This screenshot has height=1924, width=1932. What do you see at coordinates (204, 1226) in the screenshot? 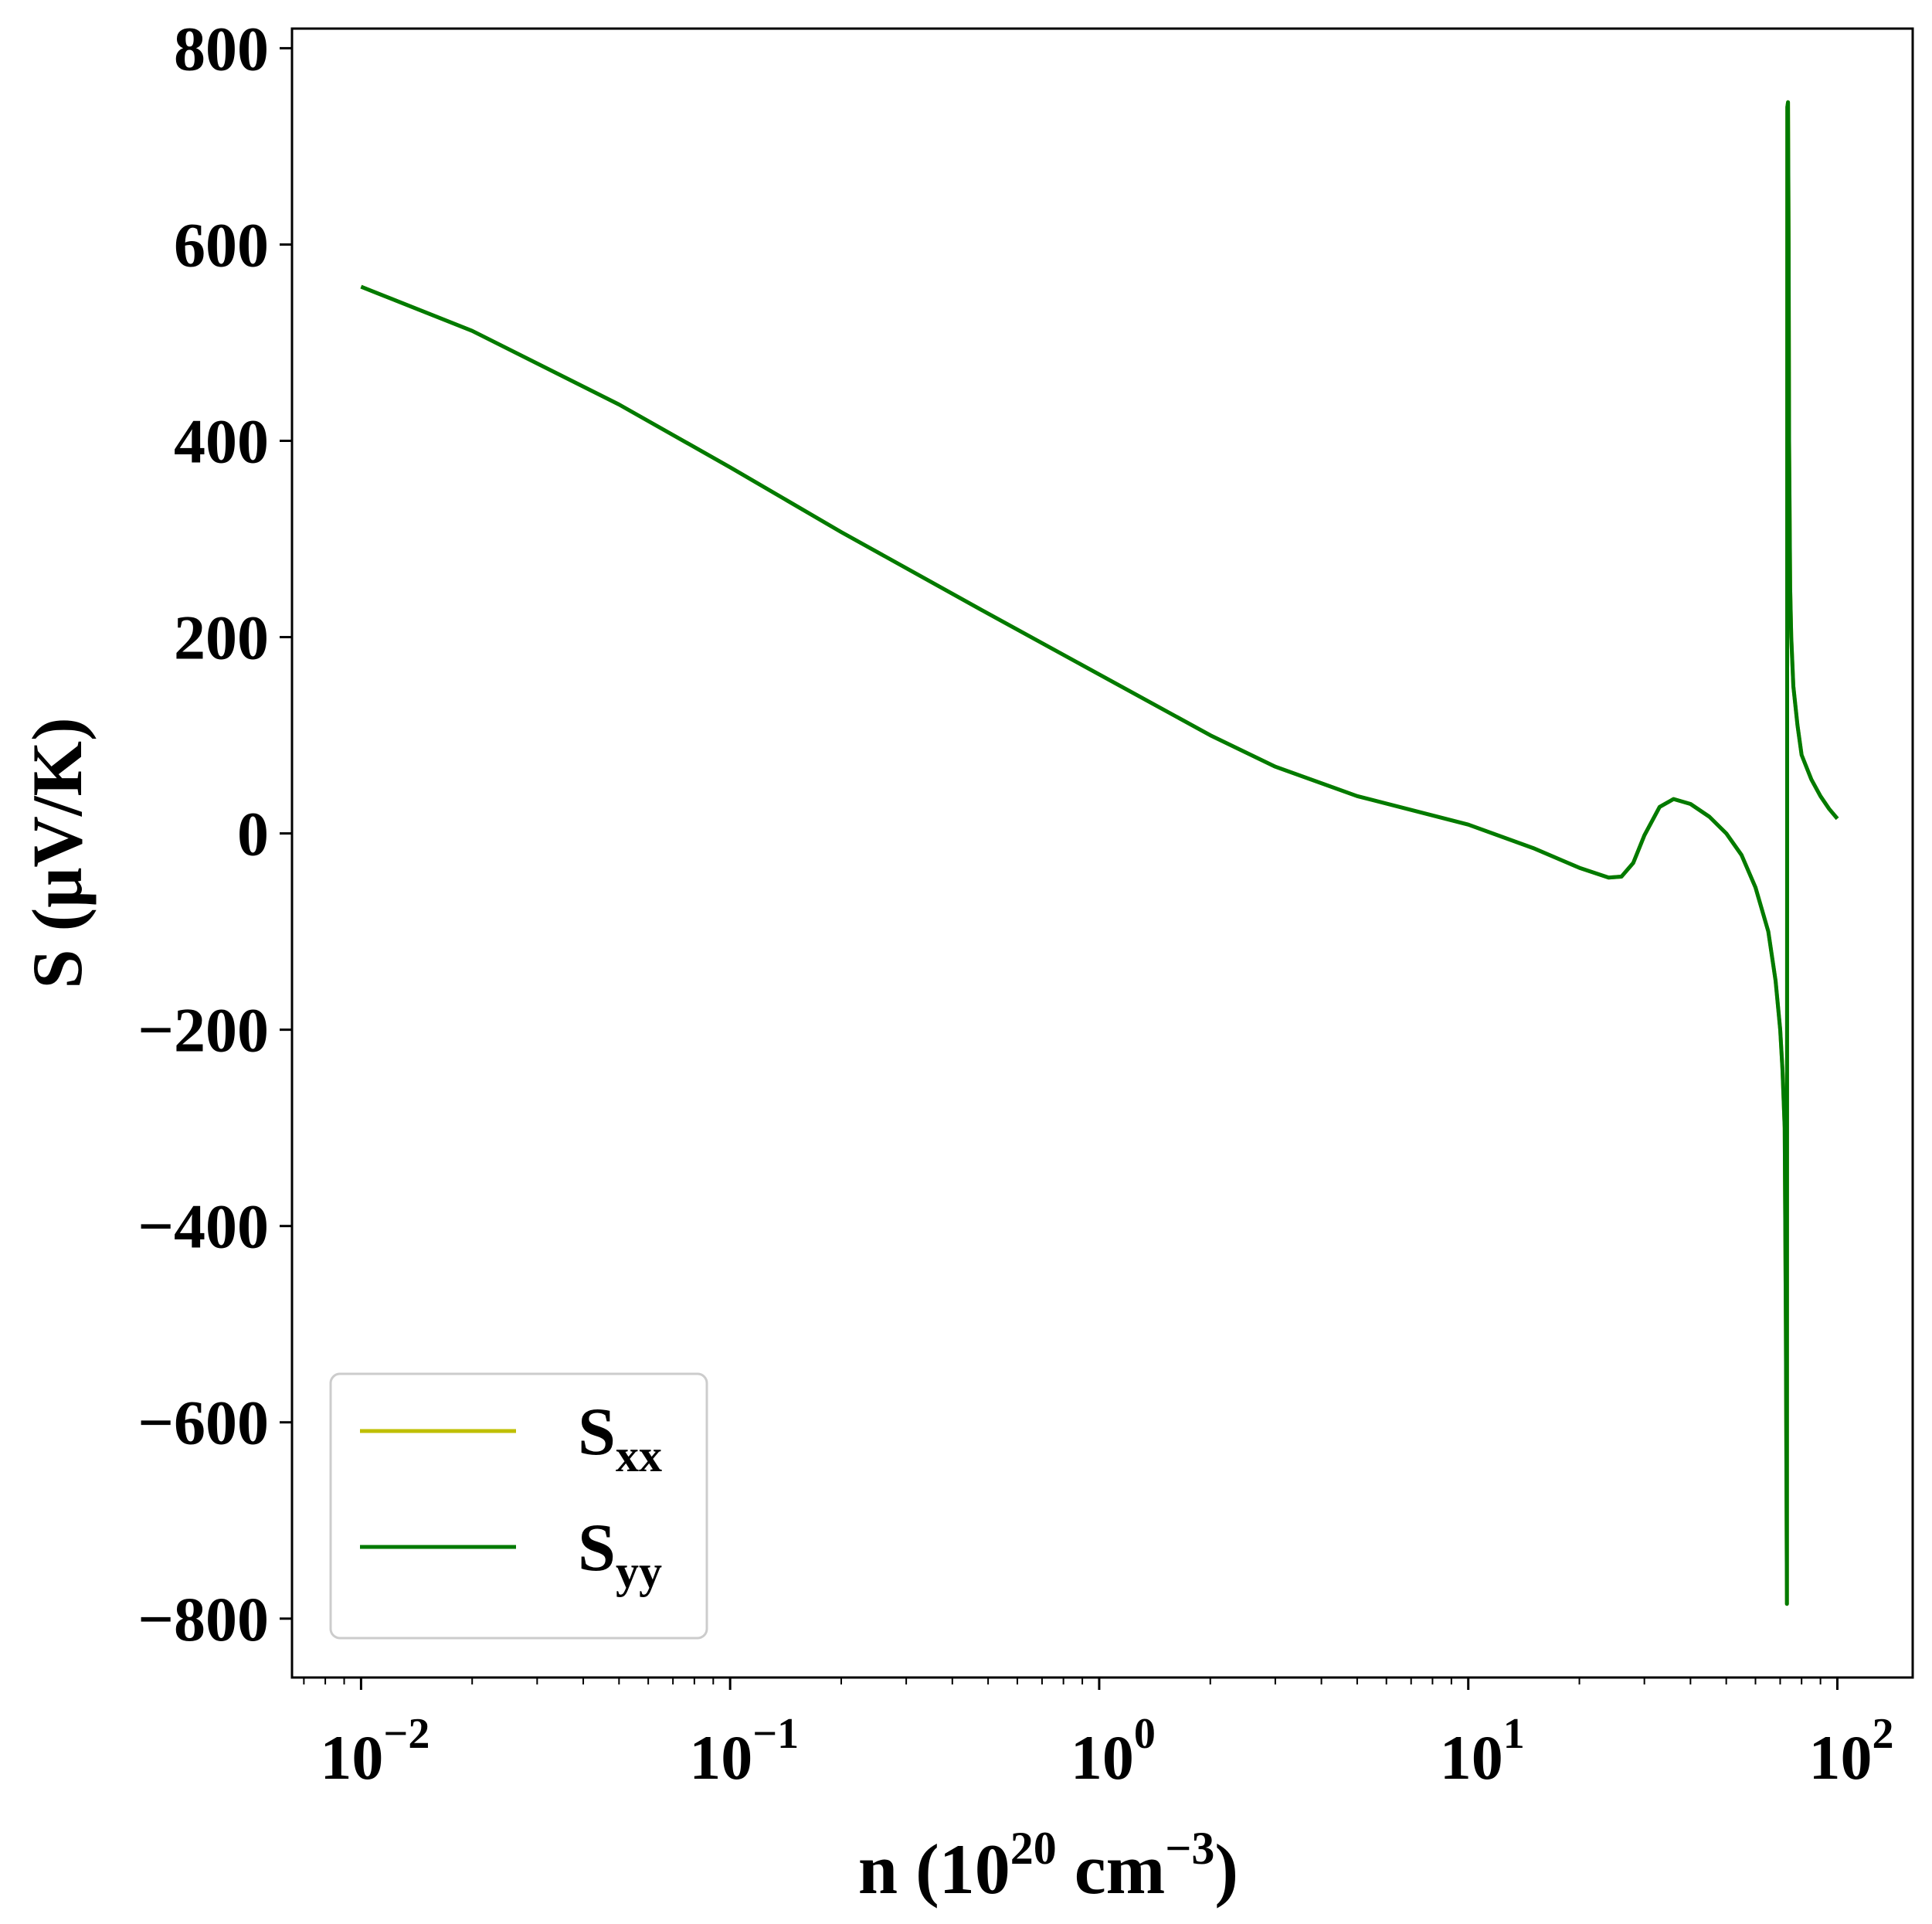
I see `y-tick-label: −400` at bounding box center [204, 1226].